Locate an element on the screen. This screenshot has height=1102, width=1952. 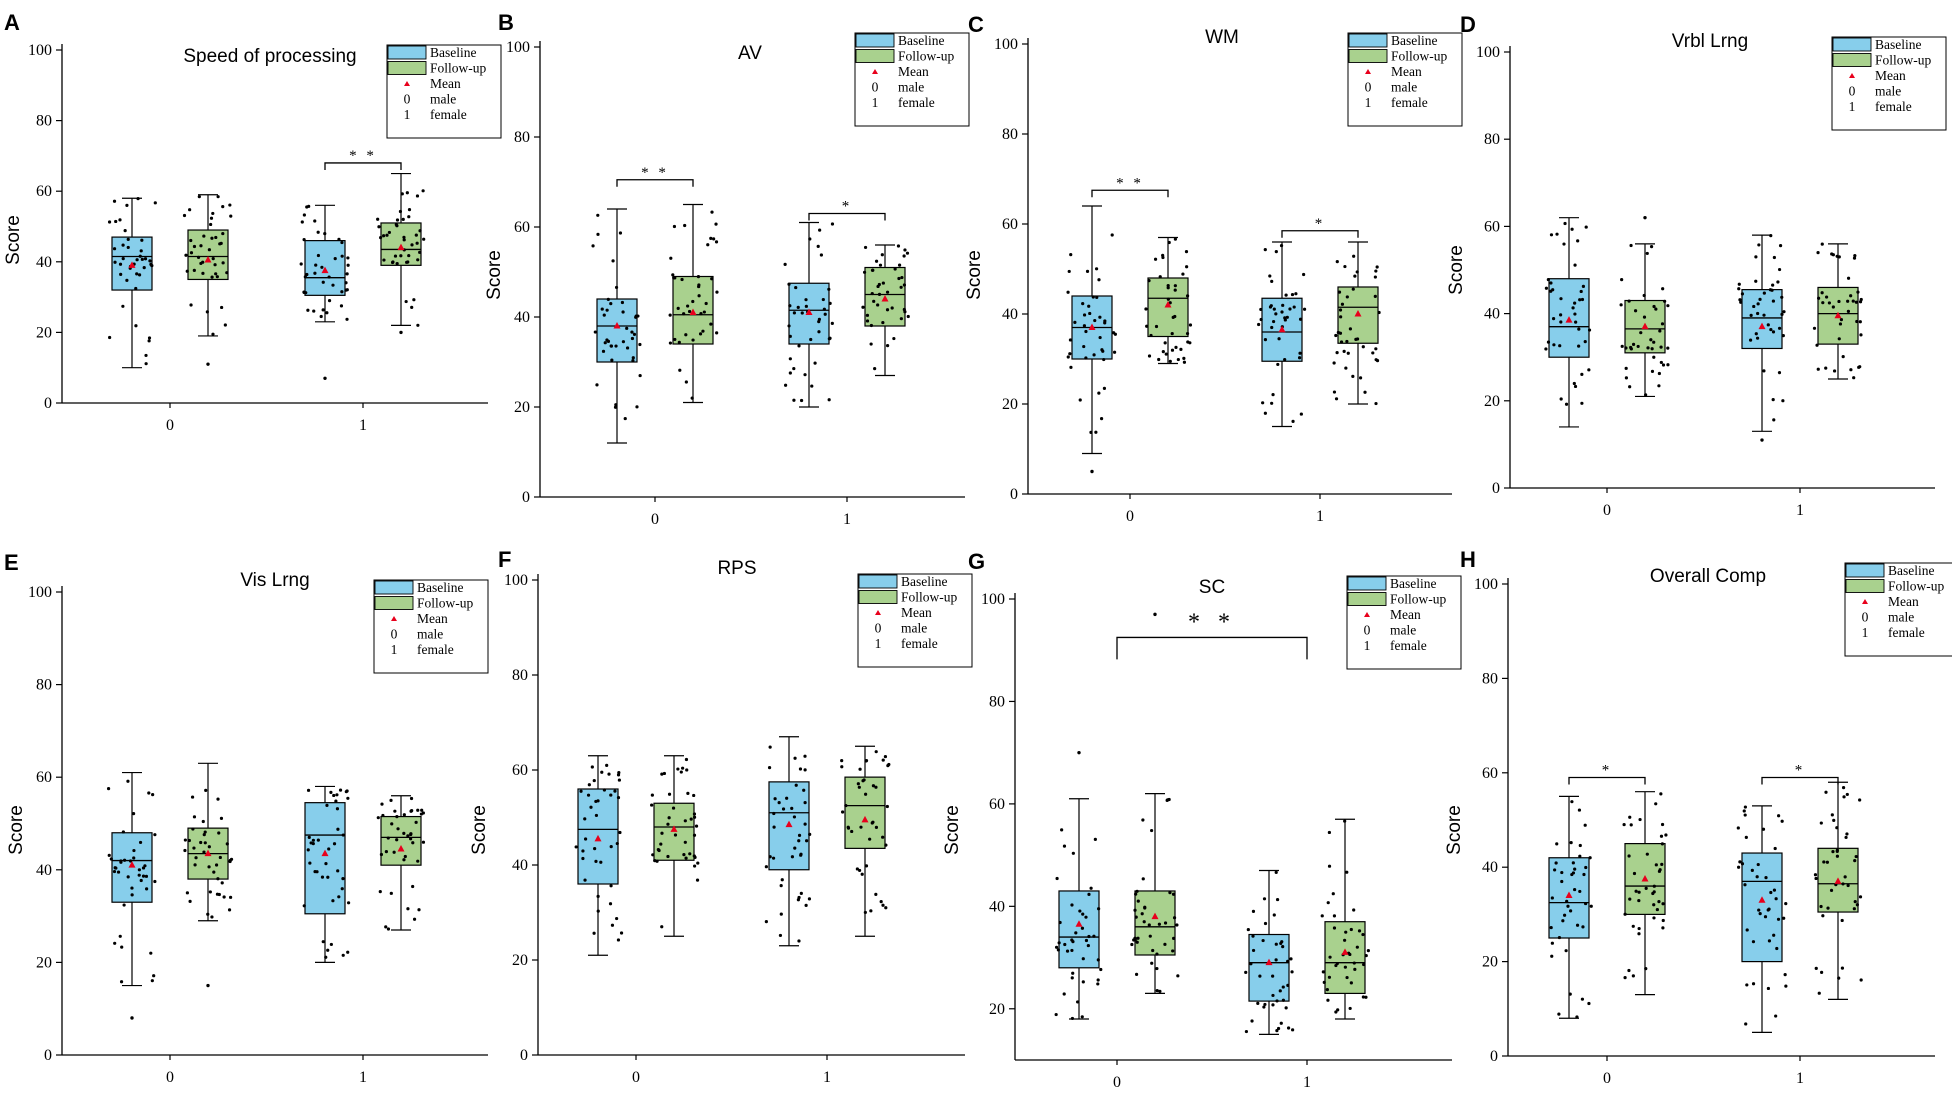
legend-male-label: male is located at coordinates (1403, 630).